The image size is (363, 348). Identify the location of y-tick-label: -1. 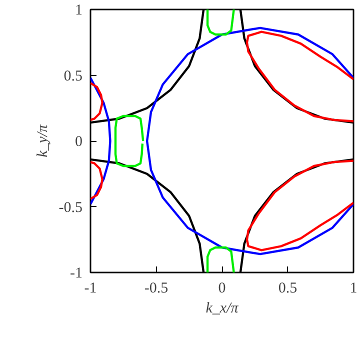
(76, 274).